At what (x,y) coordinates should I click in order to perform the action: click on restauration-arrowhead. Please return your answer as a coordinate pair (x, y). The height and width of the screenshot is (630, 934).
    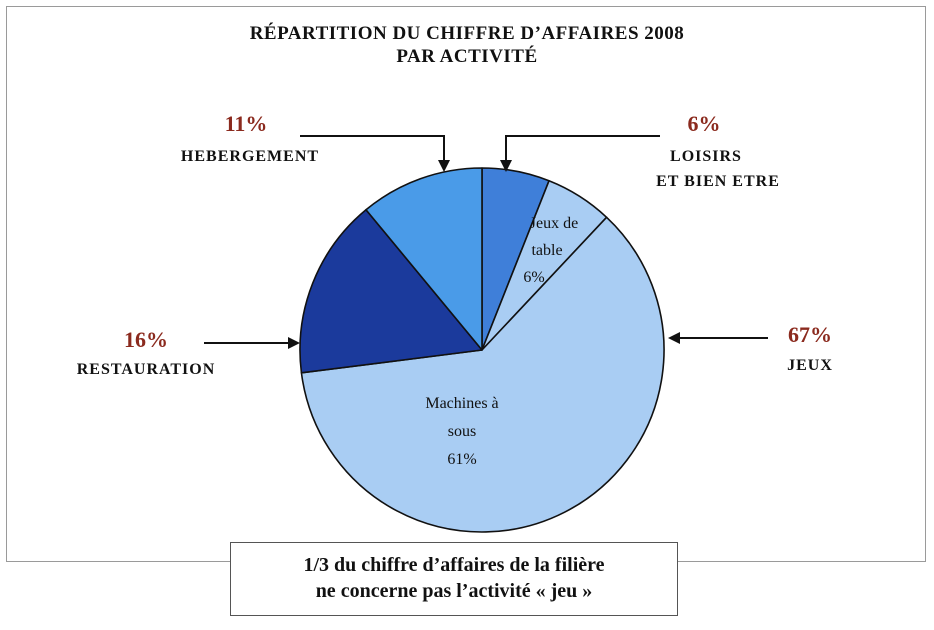
    Looking at the image, I should click on (294, 343).